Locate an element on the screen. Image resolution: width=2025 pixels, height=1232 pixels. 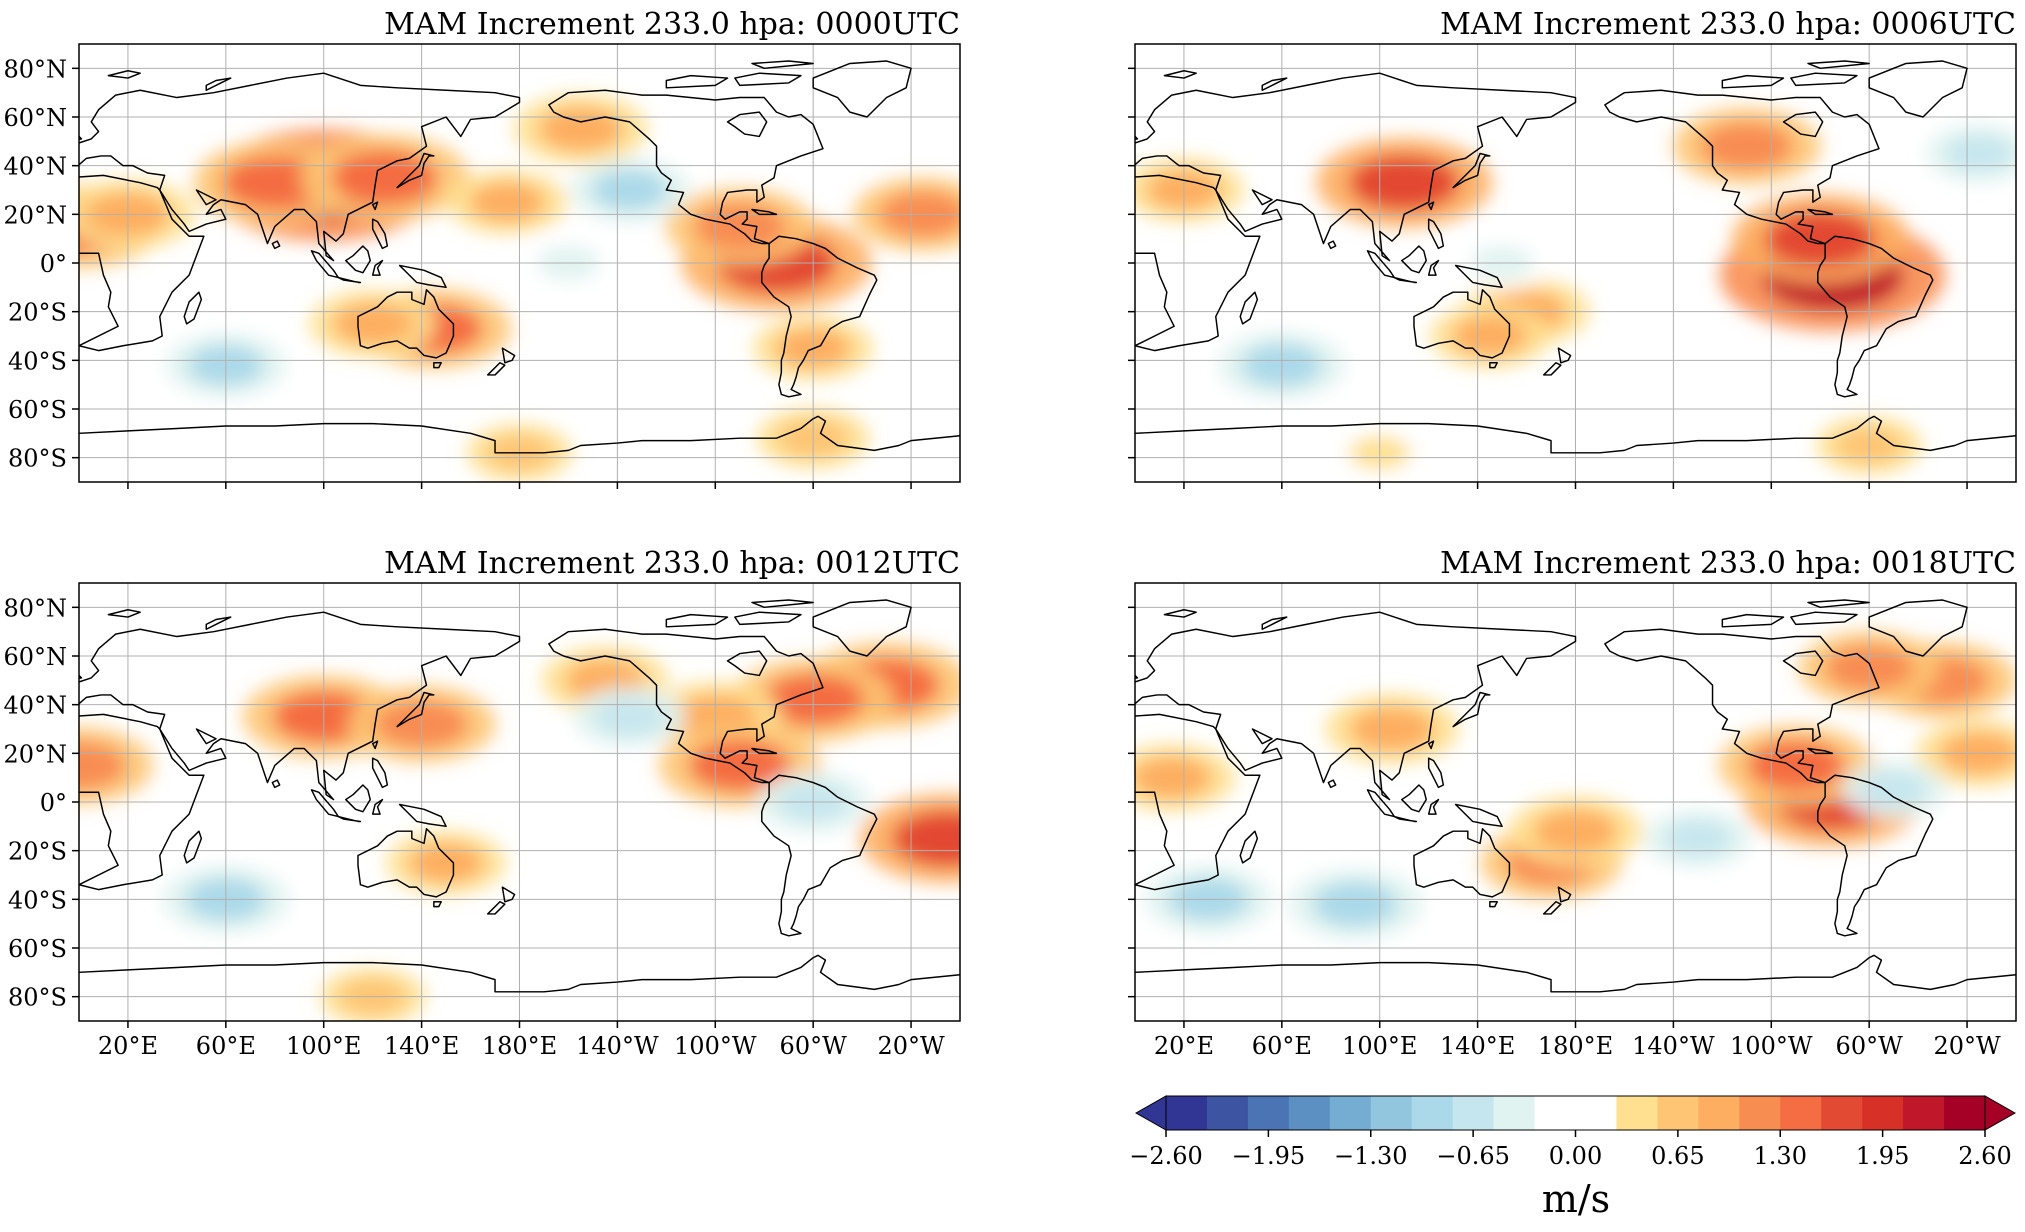
colorbar-tick-label: 0.00 is located at coordinates (1575, 1156).